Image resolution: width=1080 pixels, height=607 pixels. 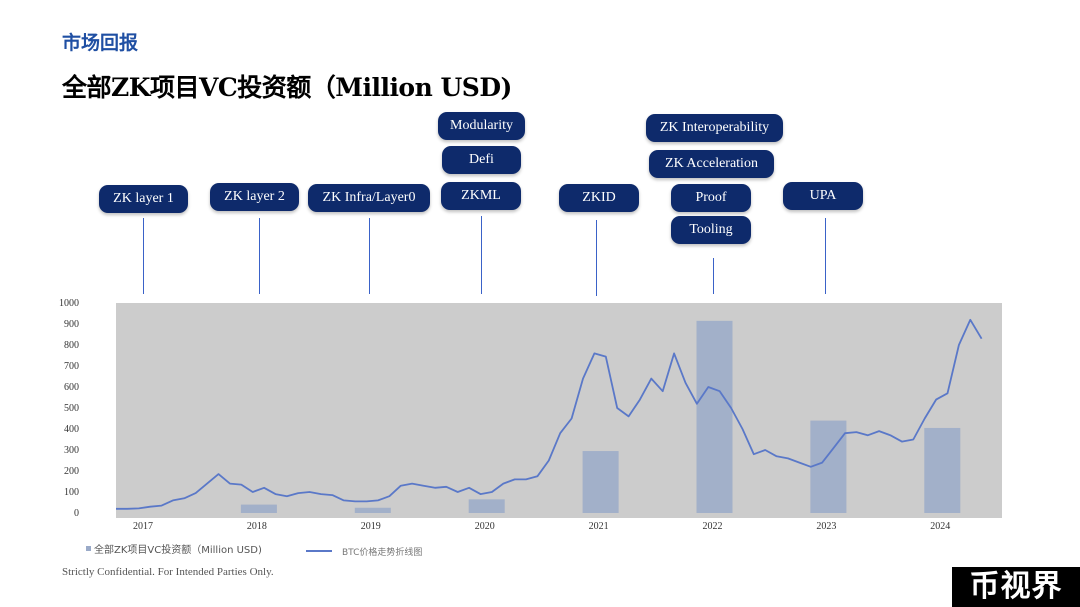 What do you see at coordinates (71, 408) in the screenshot?
I see `y-tick-label: 500` at bounding box center [71, 408].